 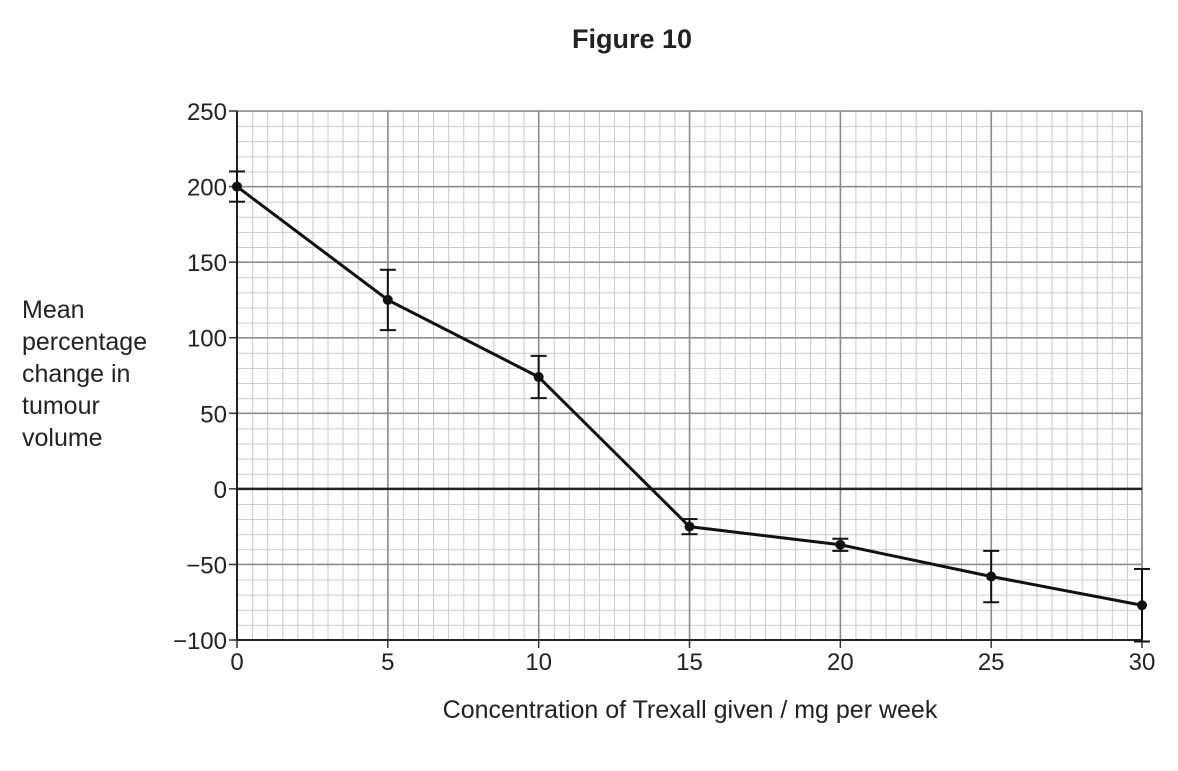 What do you see at coordinates (62, 438) in the screenshot?
I see `y-axis-label-line: volume` at bounding box center [62, 438].